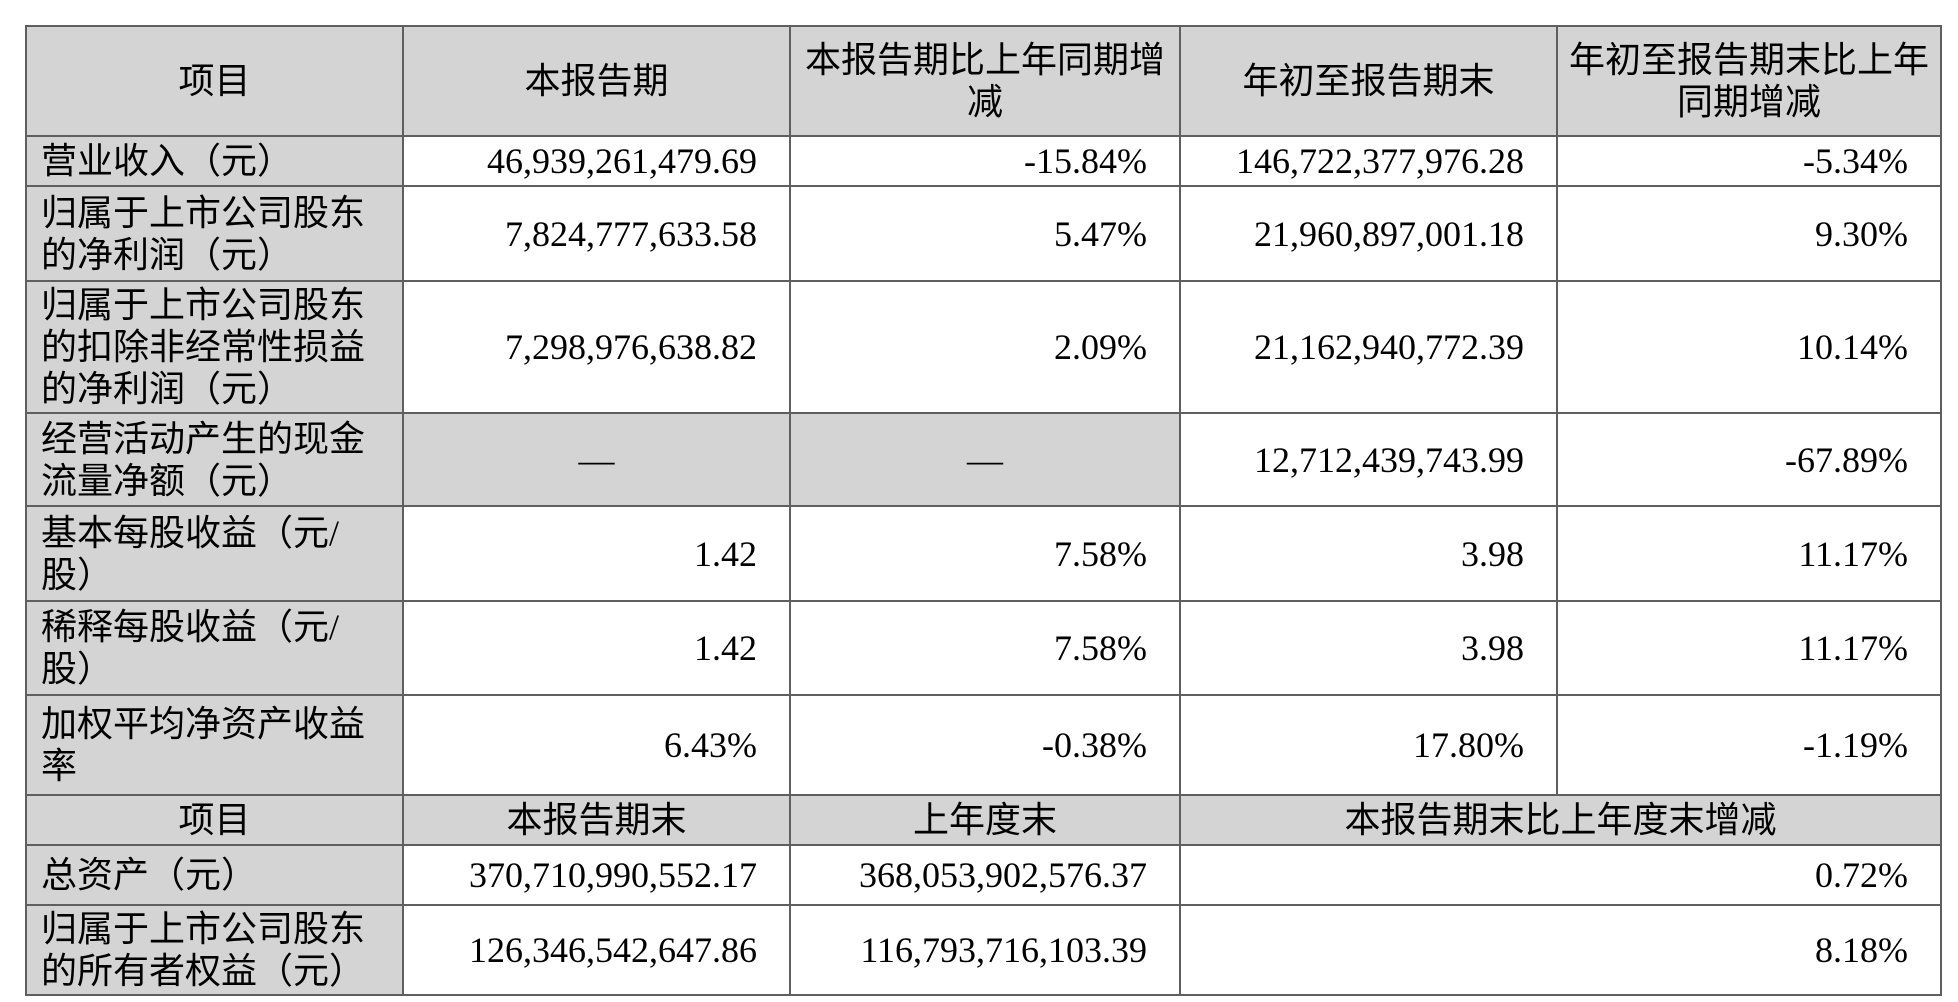 The height and width of the screenshot is (1002, 1958). What do you see at coordinates (1368, 745) in the screenshot?
I see `value-ytd: 17.80%` at bounding box center [1368, 745].